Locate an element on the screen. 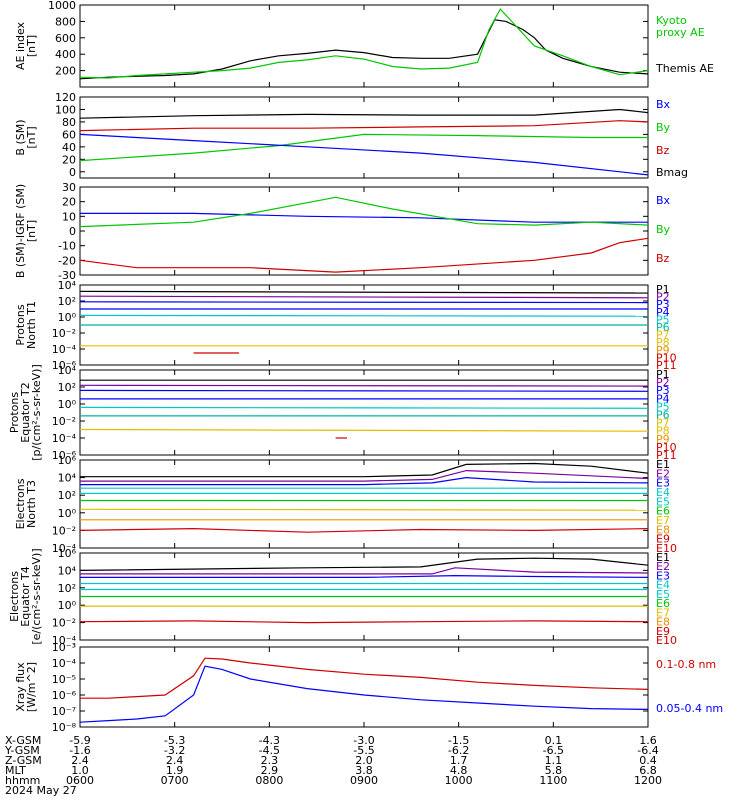  y-tick-label: 10⁻³ is located at coordinates (64, 647).